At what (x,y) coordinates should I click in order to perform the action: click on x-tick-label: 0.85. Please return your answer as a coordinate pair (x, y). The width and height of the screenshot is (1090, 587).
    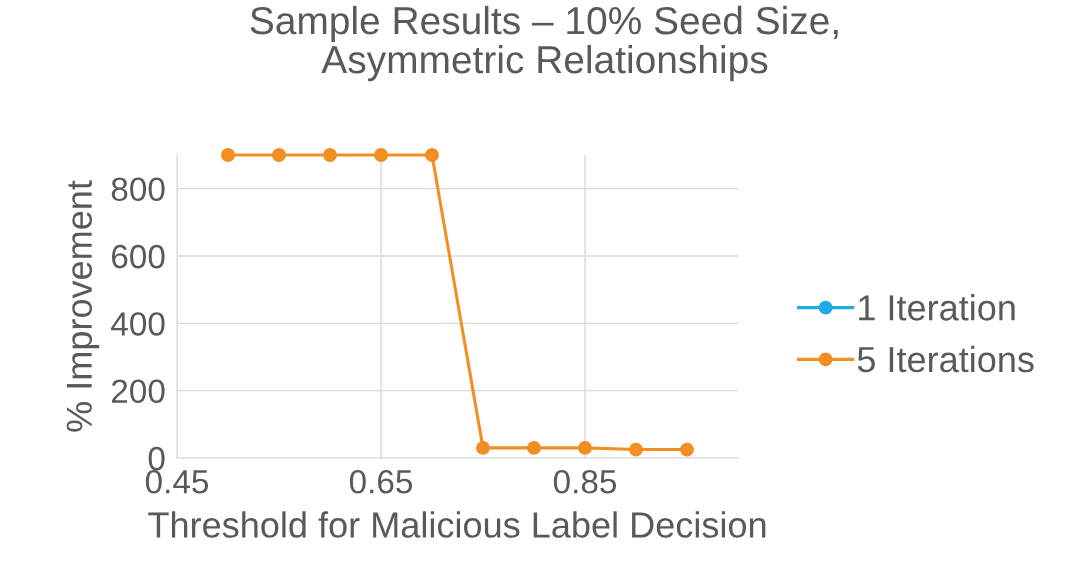
    Looking at the image, I should click on (585, 481).